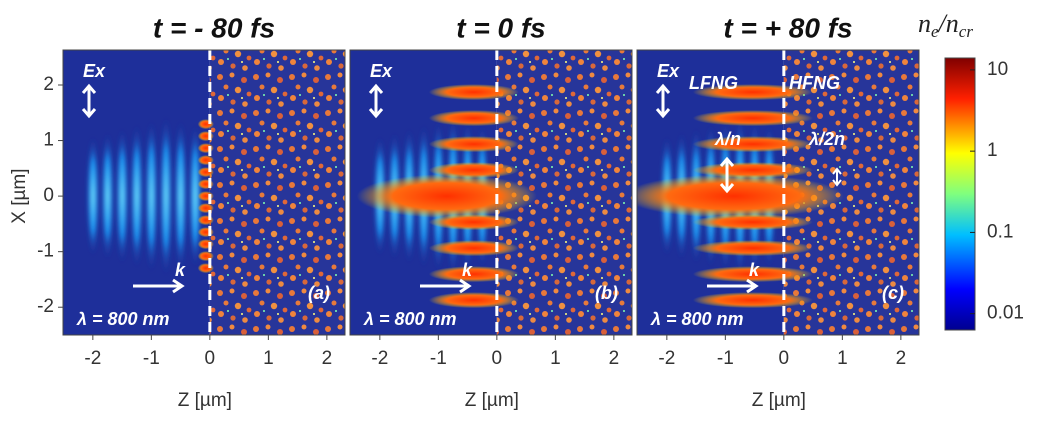 The width and height of the screenshot is (1037, 421). Describe the element at coordinates (966, 31) in the screenshot. I see `colorbar-label-part: cr` at that location.